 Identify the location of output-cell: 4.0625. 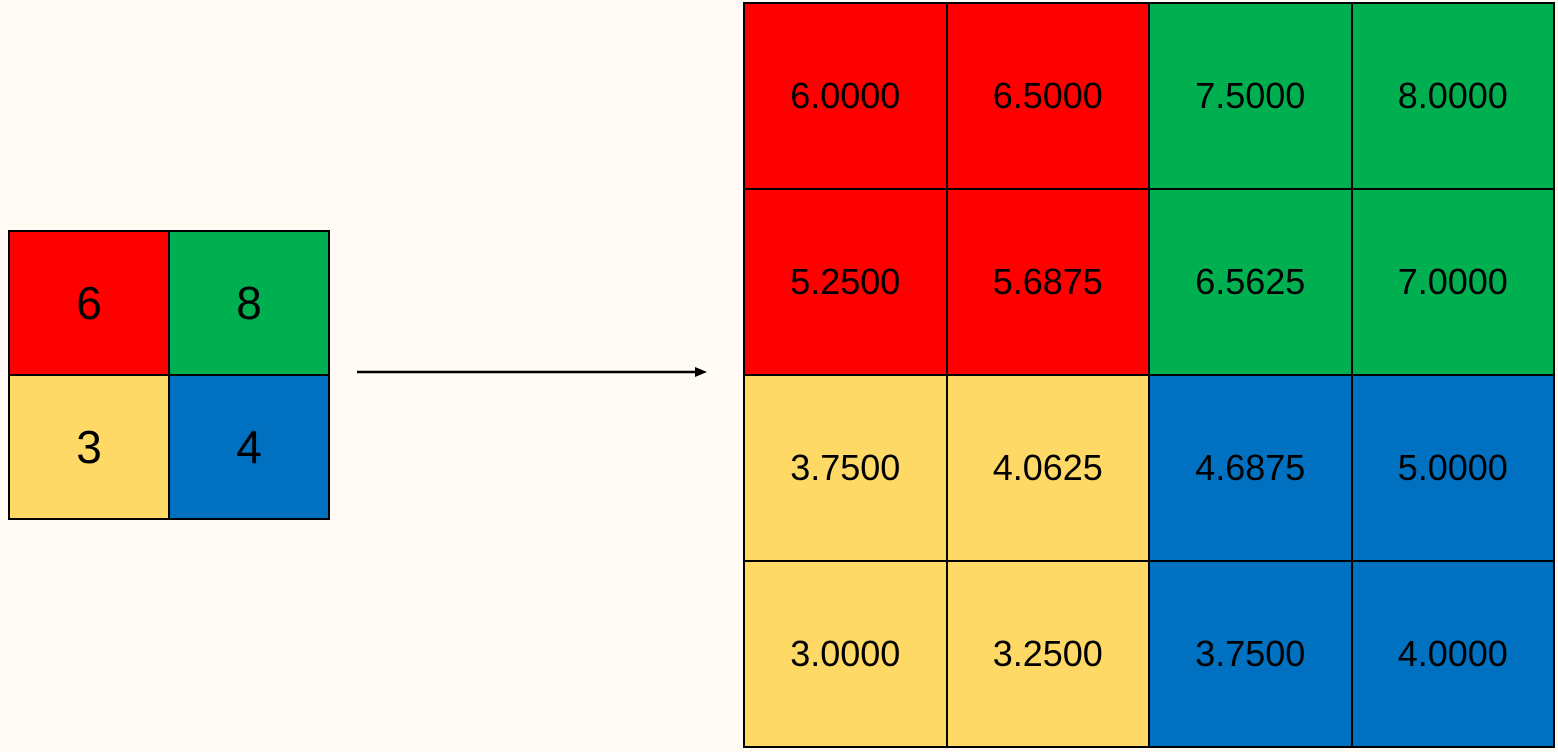
(1048, 469).